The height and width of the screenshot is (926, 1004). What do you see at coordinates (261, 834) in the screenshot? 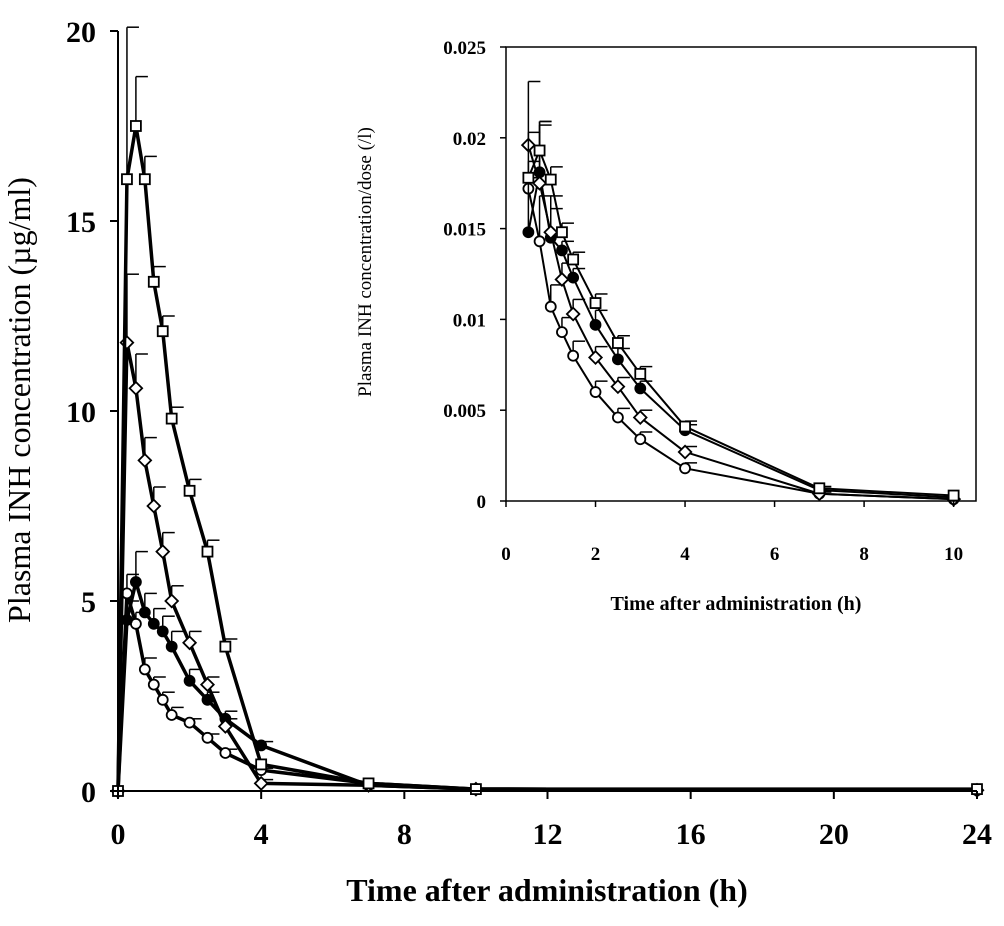
I see `main-x-tick-label: 4` at bounding box center [261, 834].